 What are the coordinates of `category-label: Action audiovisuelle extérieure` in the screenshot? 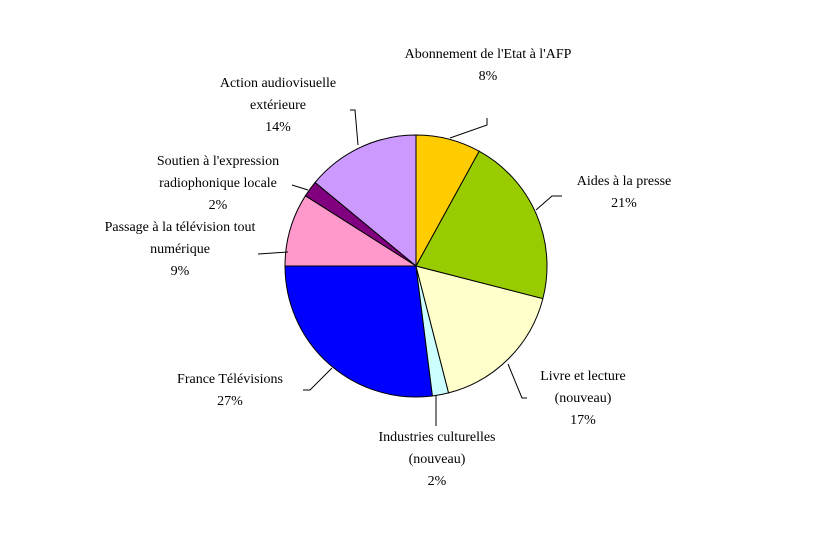 It's located at (278, 94).